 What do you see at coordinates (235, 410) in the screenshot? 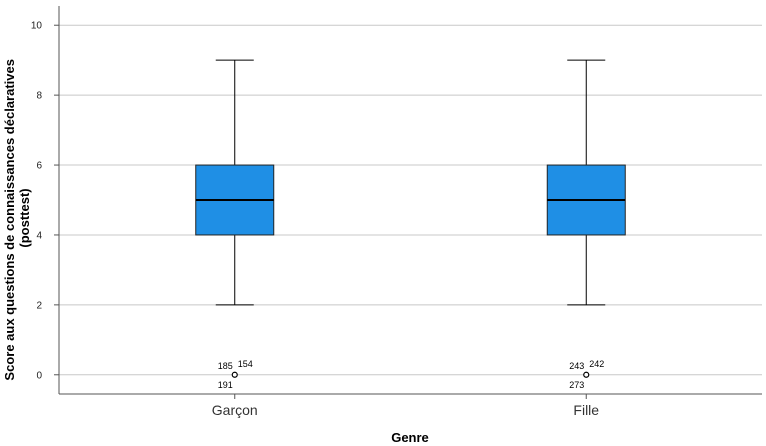
I see `x-tick-label: Garçon` at bounding box center [235, 410].